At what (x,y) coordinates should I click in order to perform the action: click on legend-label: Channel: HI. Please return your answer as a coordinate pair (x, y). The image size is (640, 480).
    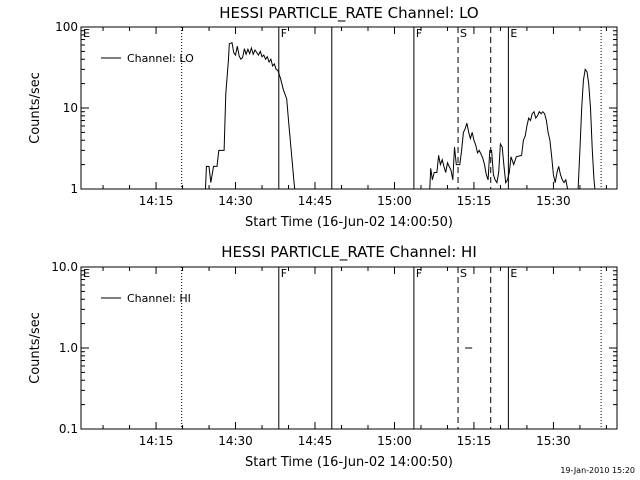
    Looking at the image, I should click on (159, 298).